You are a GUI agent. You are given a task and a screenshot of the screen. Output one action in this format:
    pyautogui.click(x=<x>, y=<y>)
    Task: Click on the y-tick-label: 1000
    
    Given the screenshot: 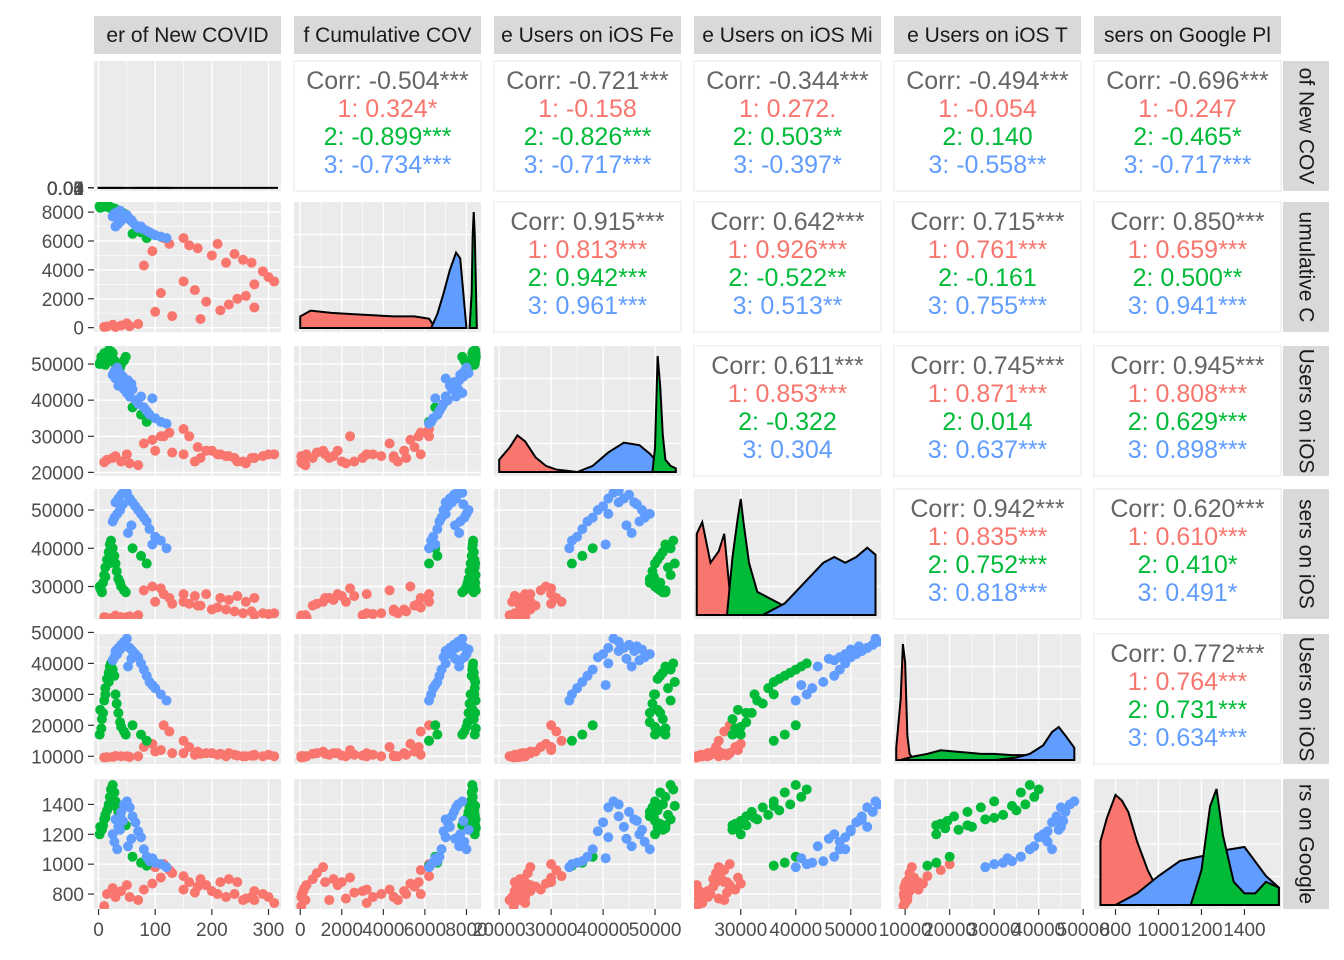 What is the action you would take?
    pyautogui.click(x=63, y=865)
    